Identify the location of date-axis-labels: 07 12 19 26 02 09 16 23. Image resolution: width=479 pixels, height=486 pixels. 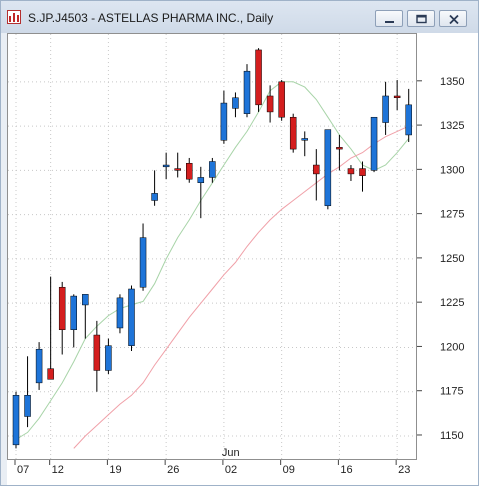
(212, 468).